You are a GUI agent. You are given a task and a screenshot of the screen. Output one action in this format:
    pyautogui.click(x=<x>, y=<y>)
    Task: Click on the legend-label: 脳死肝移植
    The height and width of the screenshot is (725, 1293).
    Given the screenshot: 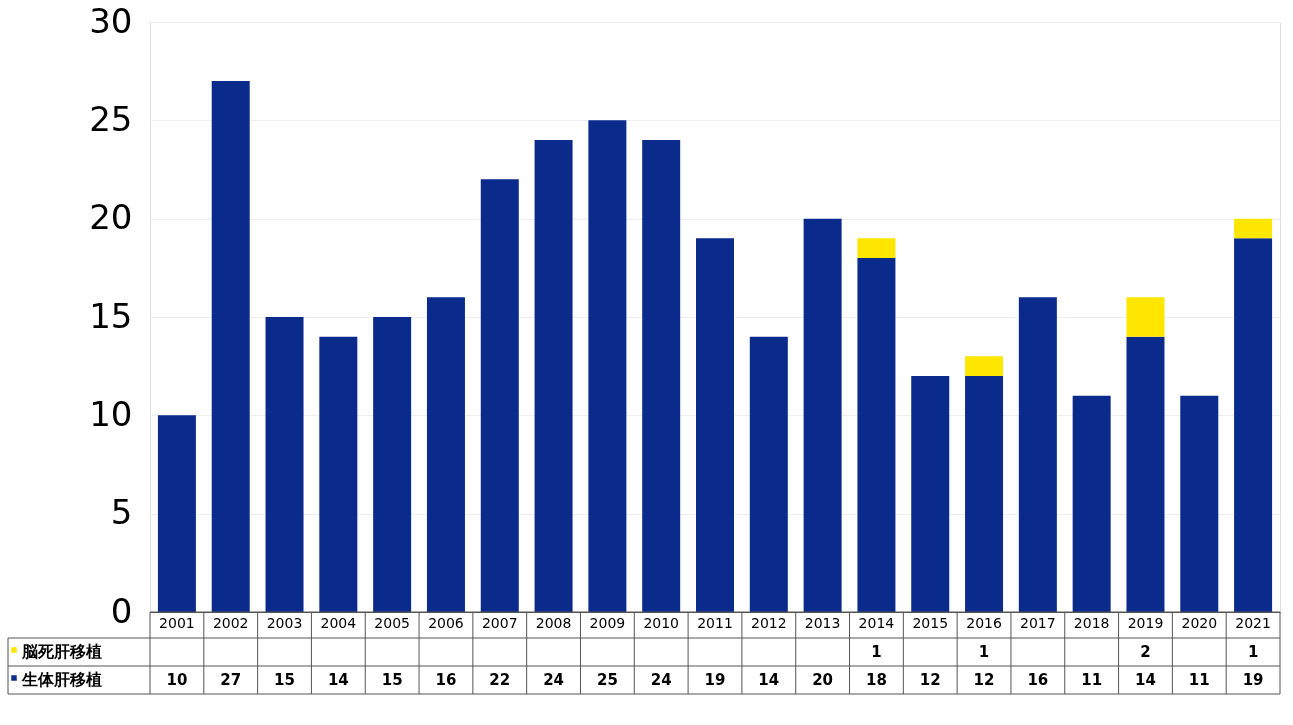 What is the action you would take?
    pyautogui.click(x=61, y=651)
    